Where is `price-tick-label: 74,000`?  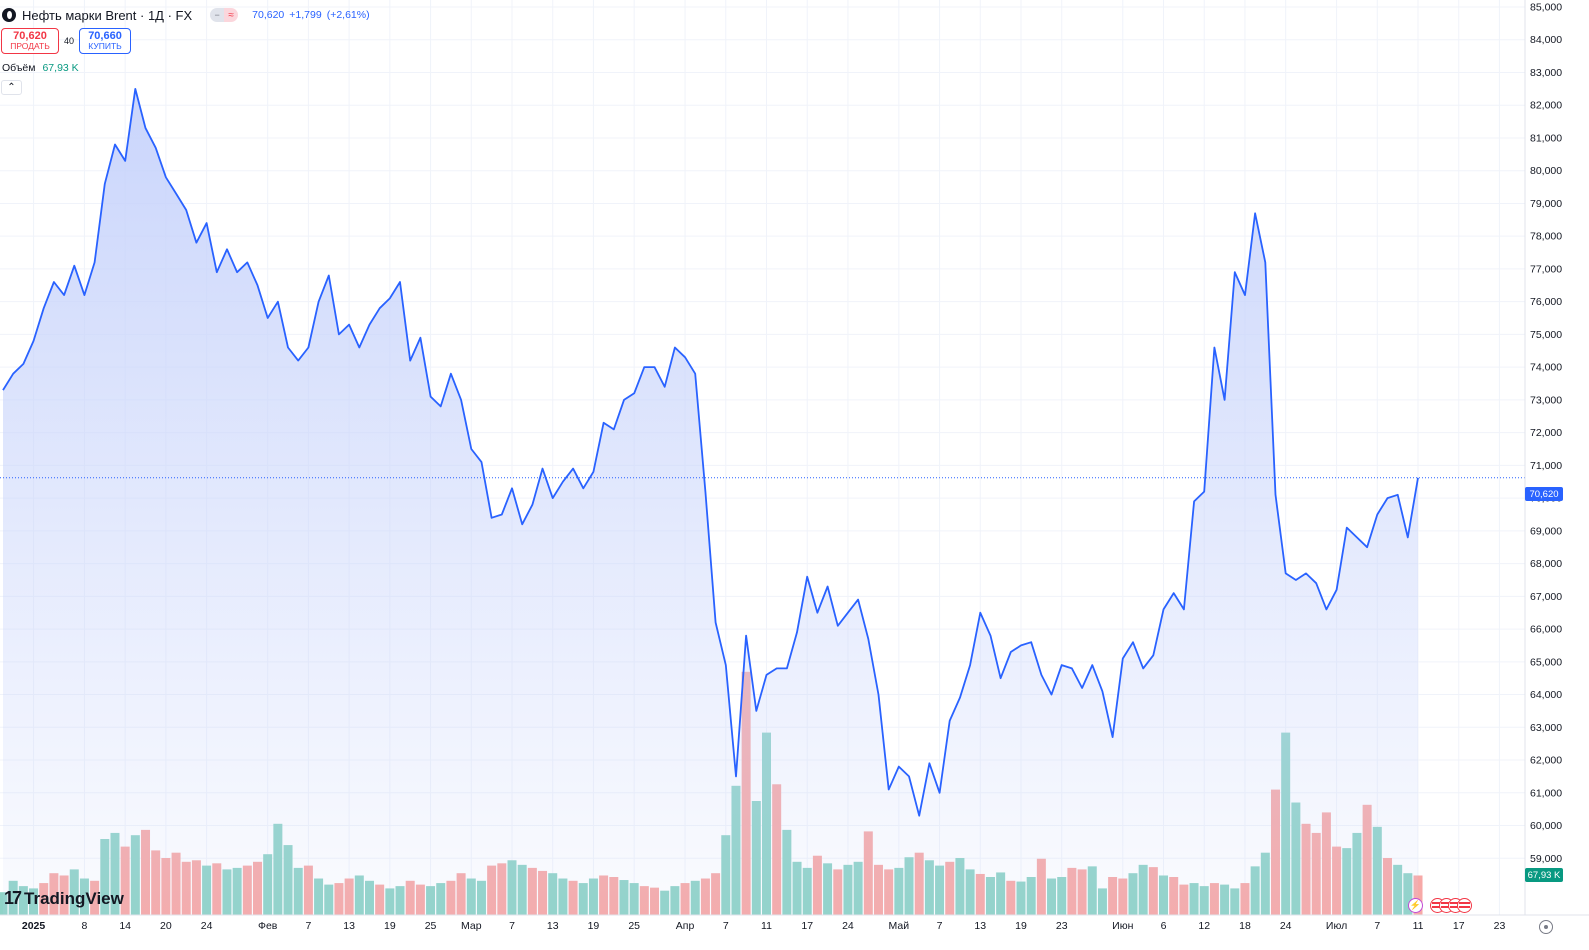
price-tick-label: 74,000 is located at coordinates (1546, 368).